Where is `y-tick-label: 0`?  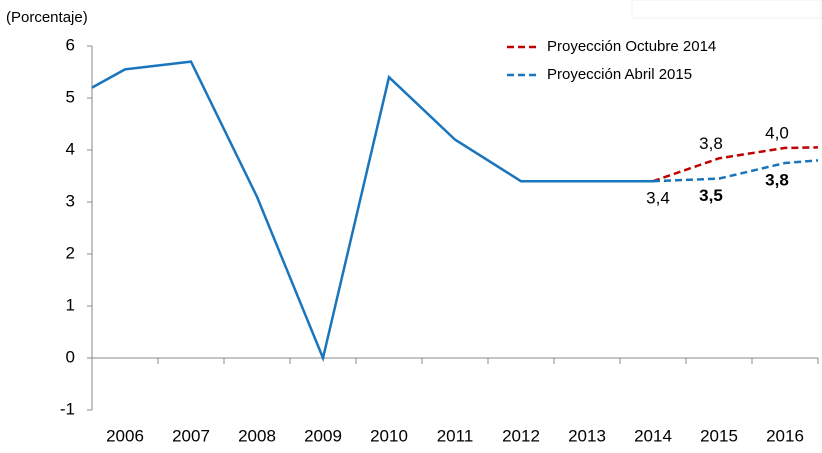
y-tick-label: 0 is located at coordinates (70, 356).